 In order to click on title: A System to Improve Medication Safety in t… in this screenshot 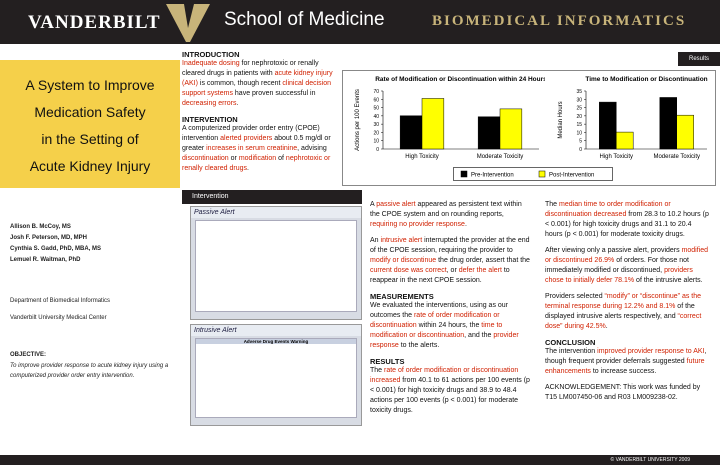, I will do `click(90, 120)`.